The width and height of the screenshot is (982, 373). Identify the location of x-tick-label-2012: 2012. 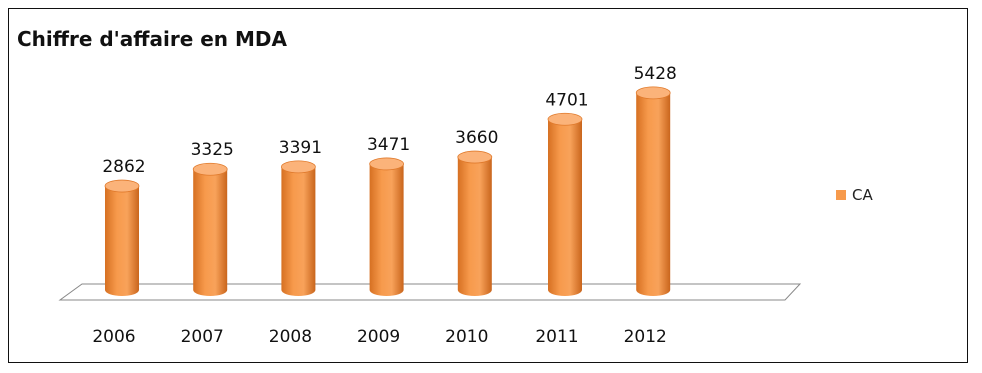
(645, 337).